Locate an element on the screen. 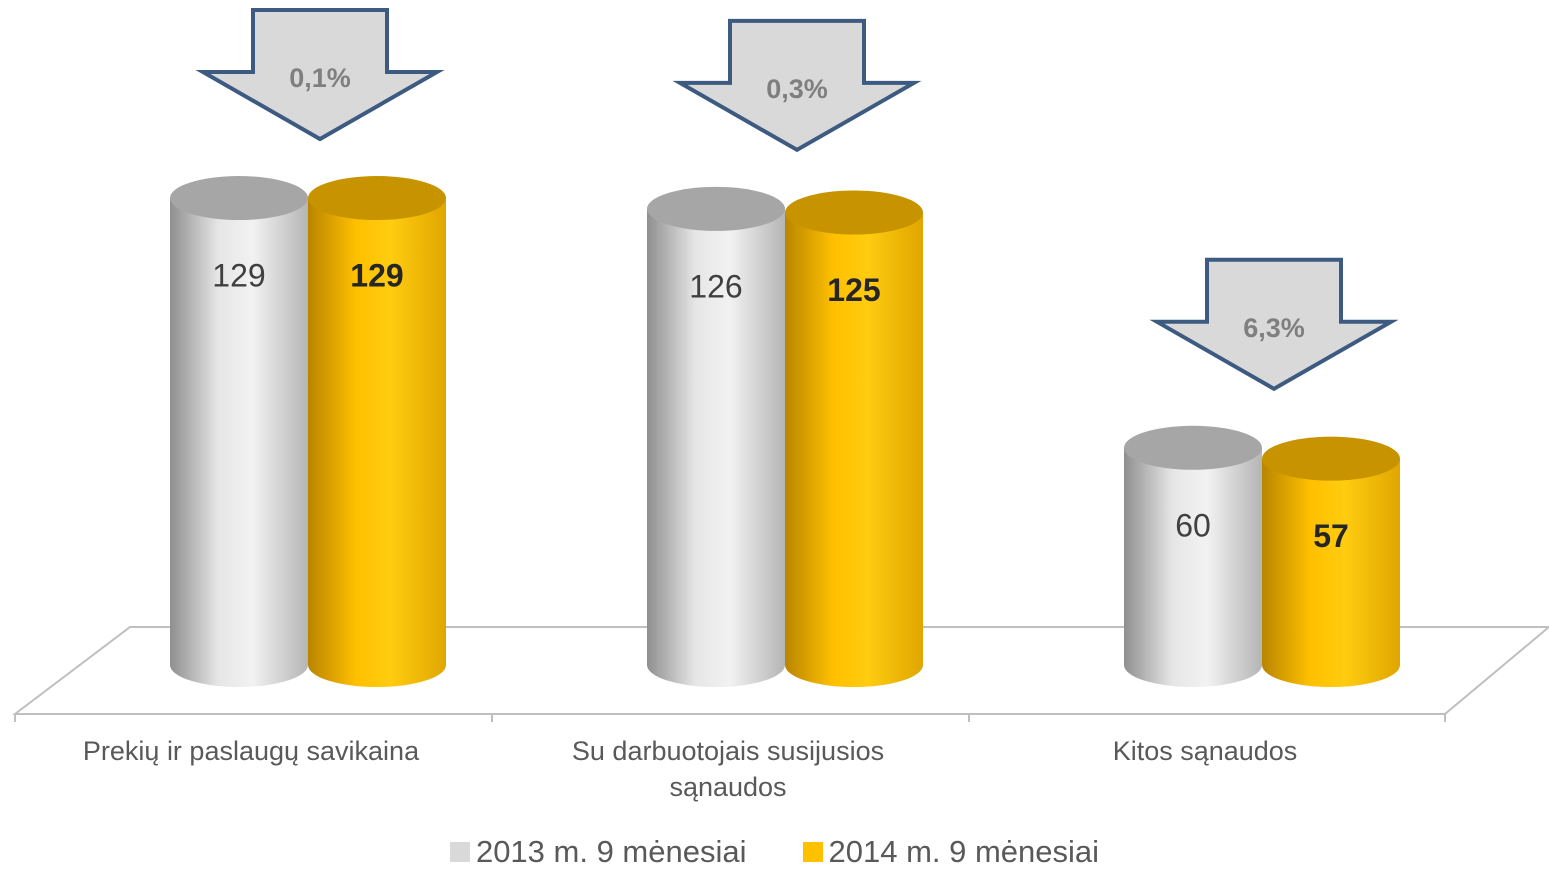 The height and width of the screenshot is (869, 1549). value-label: 57 is located at coordinates (1331, 536).